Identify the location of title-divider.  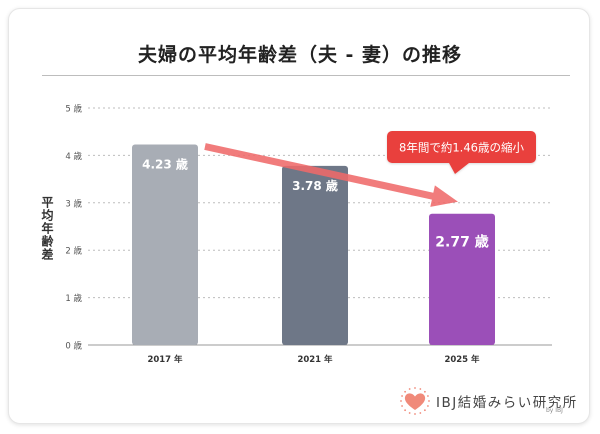
(306, 75).